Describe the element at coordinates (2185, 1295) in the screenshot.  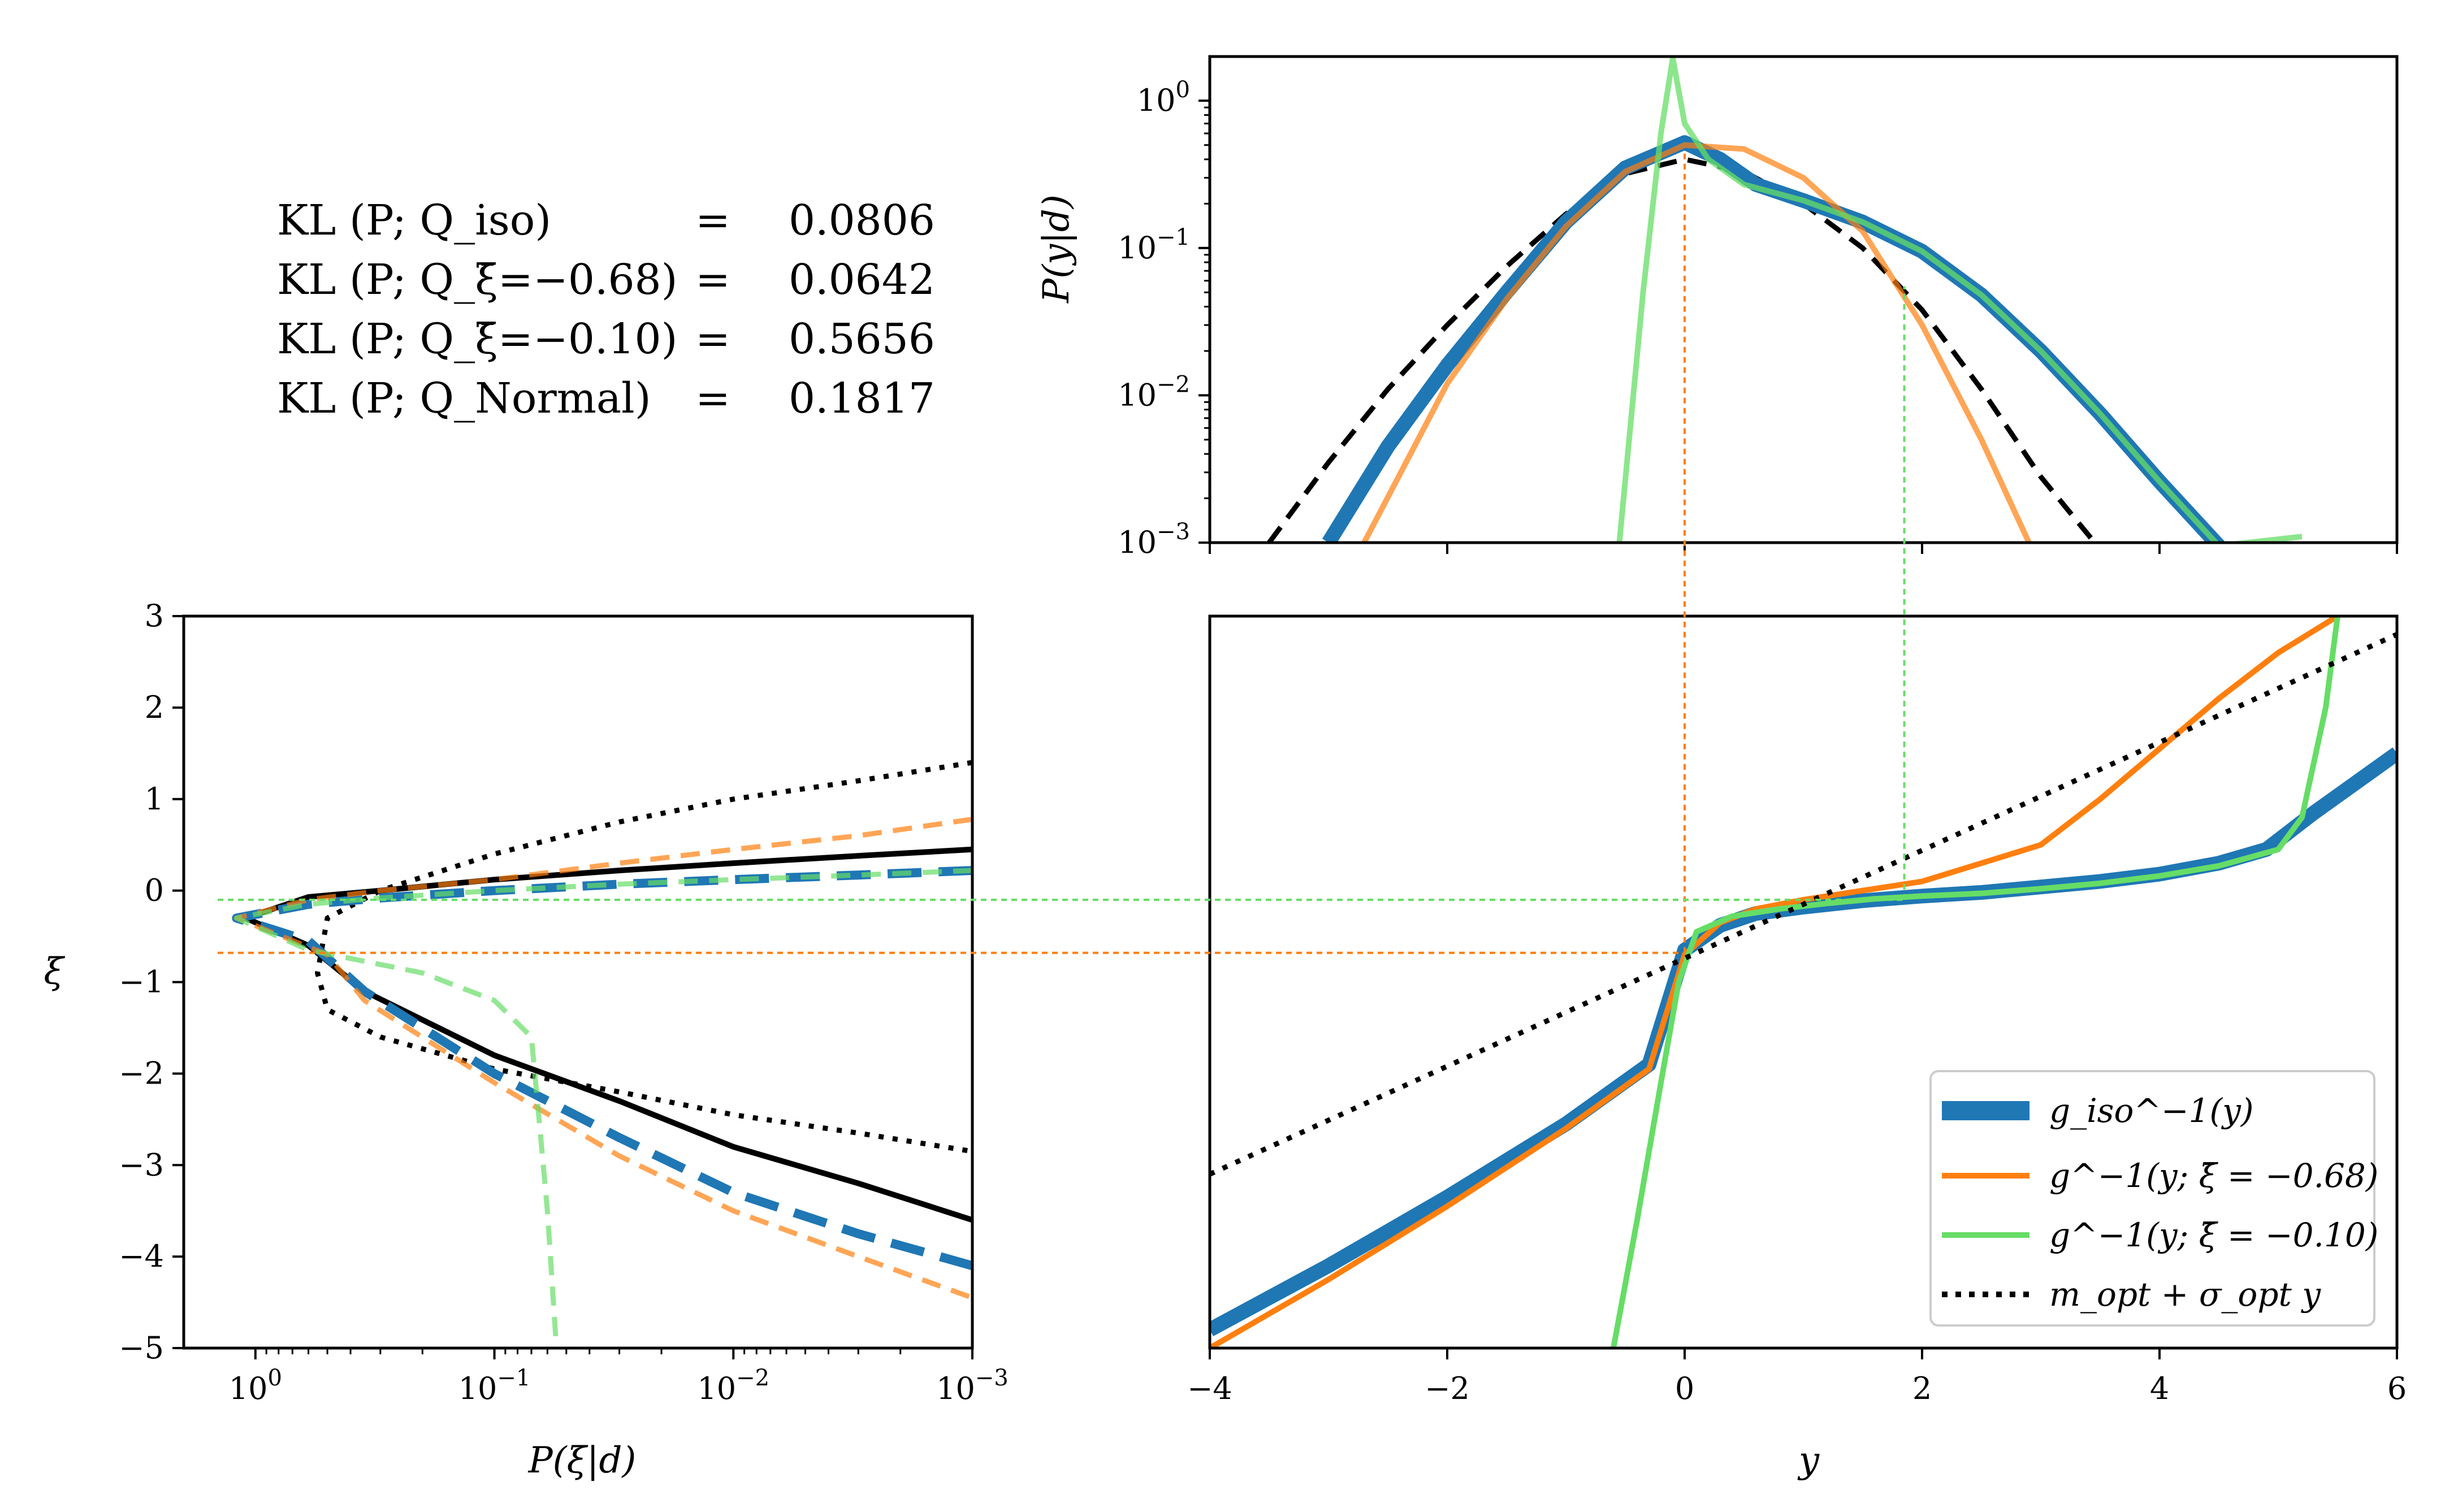
I see `legend-label-normal: m_opt + σ_opt y` at that location.